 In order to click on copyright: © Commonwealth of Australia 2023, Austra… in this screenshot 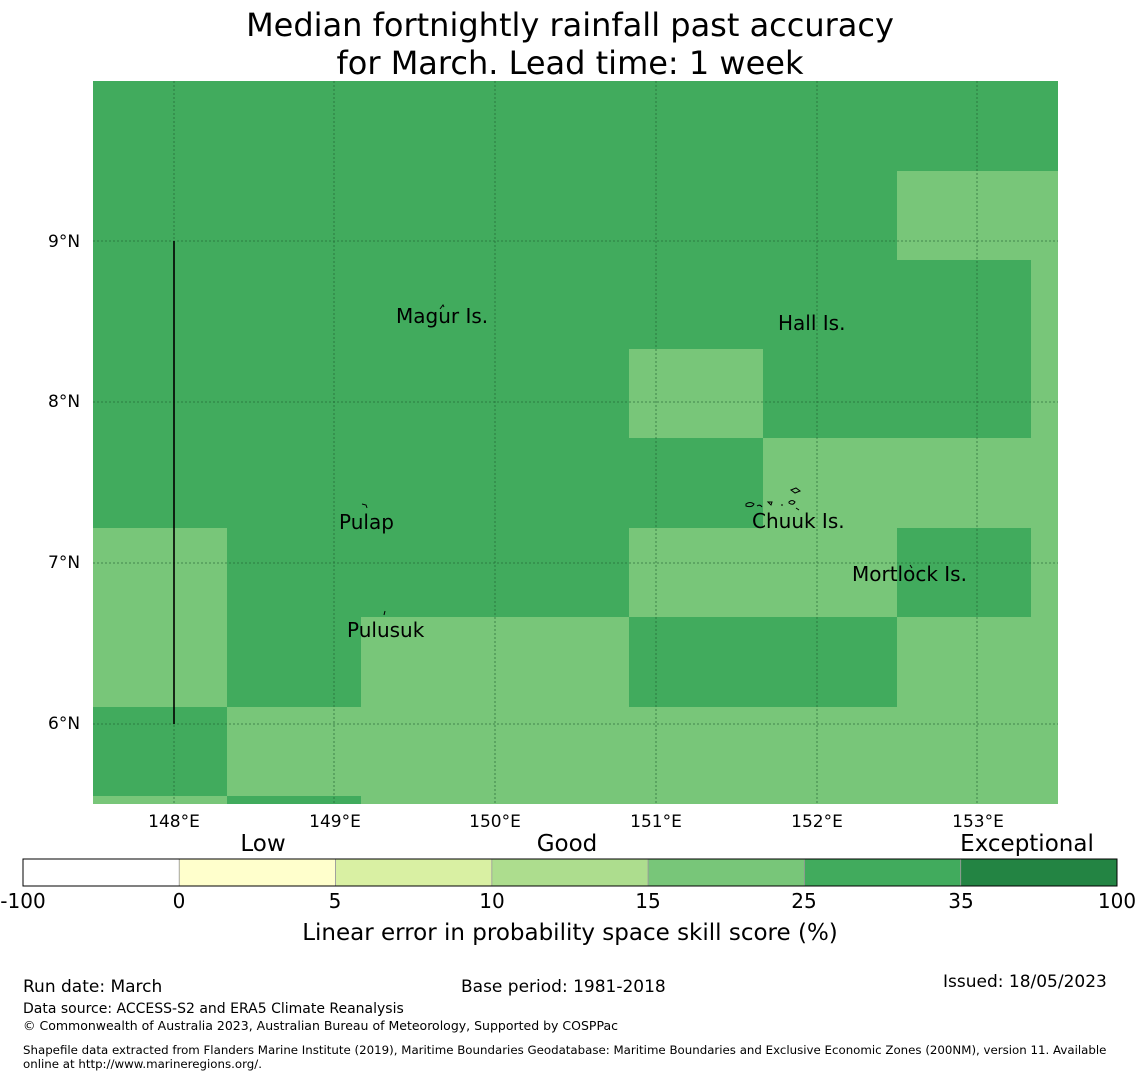, I will do `click(320, 1025)`.